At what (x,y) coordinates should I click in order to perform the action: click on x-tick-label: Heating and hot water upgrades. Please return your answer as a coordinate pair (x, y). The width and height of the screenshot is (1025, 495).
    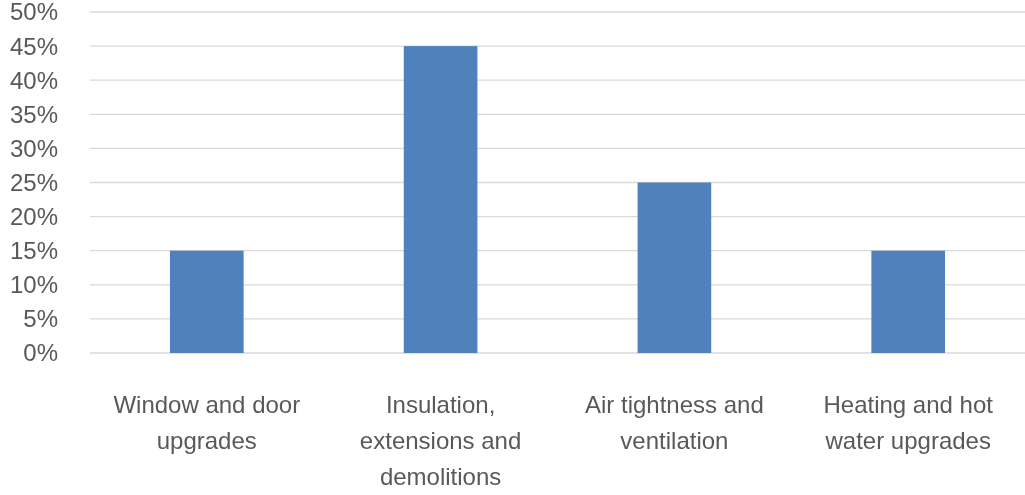
    Looking at the image, I should click on (908, 422).